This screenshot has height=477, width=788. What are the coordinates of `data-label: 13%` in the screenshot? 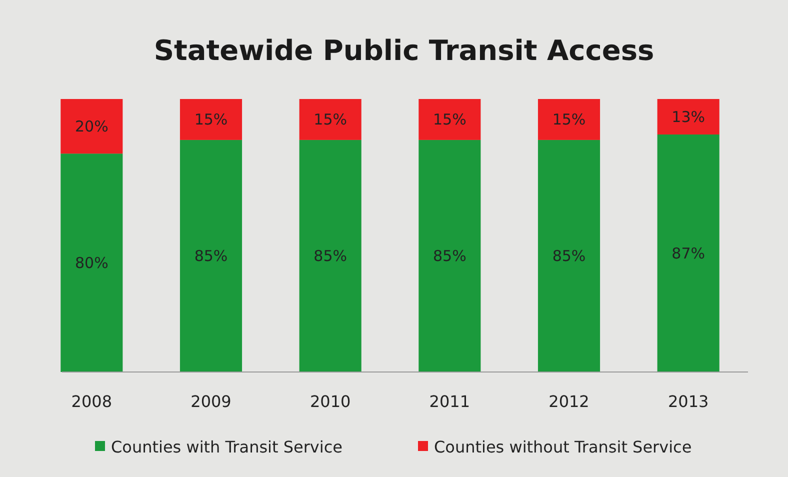 It's located at (689, 117).